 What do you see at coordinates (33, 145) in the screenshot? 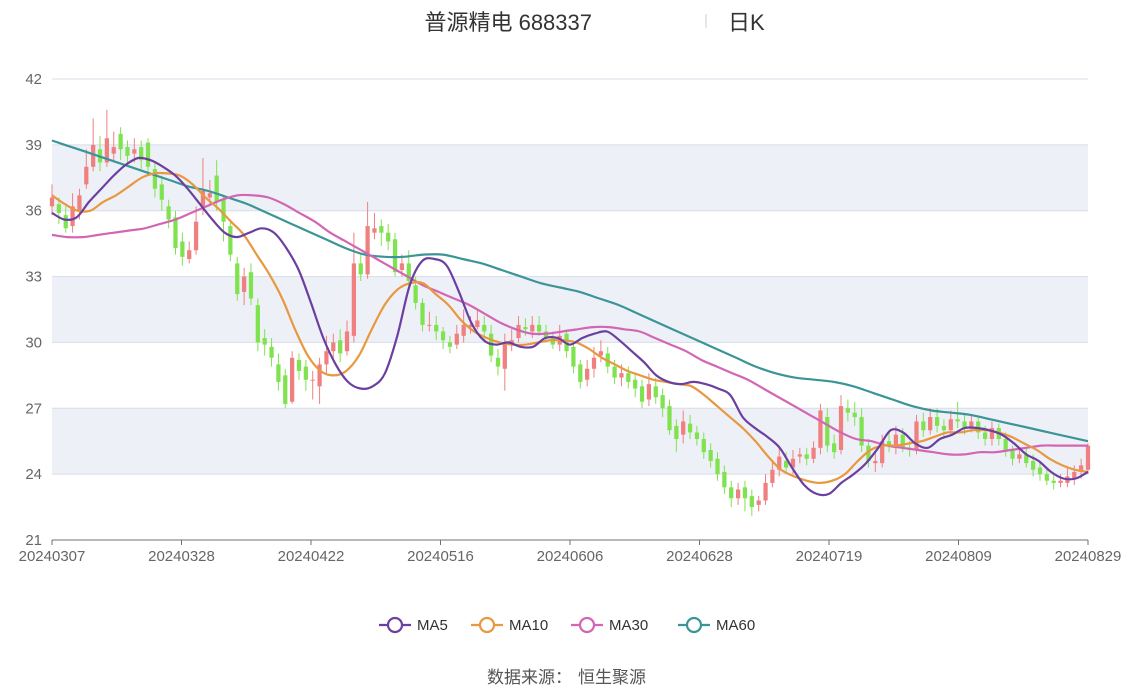
I see `y-tick-label: 39` at bounding box center [33, 145].